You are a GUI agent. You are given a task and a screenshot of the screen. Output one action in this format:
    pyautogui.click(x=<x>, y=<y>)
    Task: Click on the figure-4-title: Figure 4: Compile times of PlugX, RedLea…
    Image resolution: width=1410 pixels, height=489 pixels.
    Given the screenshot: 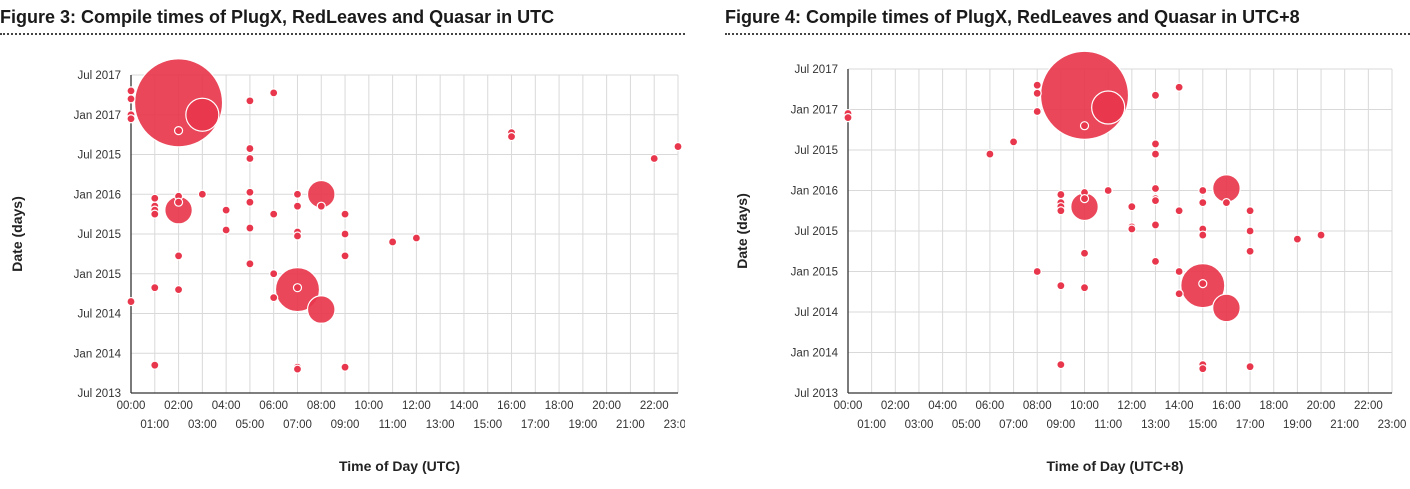 What is the action you would take?
    pyautogui.click(x=1012, y=17)
    